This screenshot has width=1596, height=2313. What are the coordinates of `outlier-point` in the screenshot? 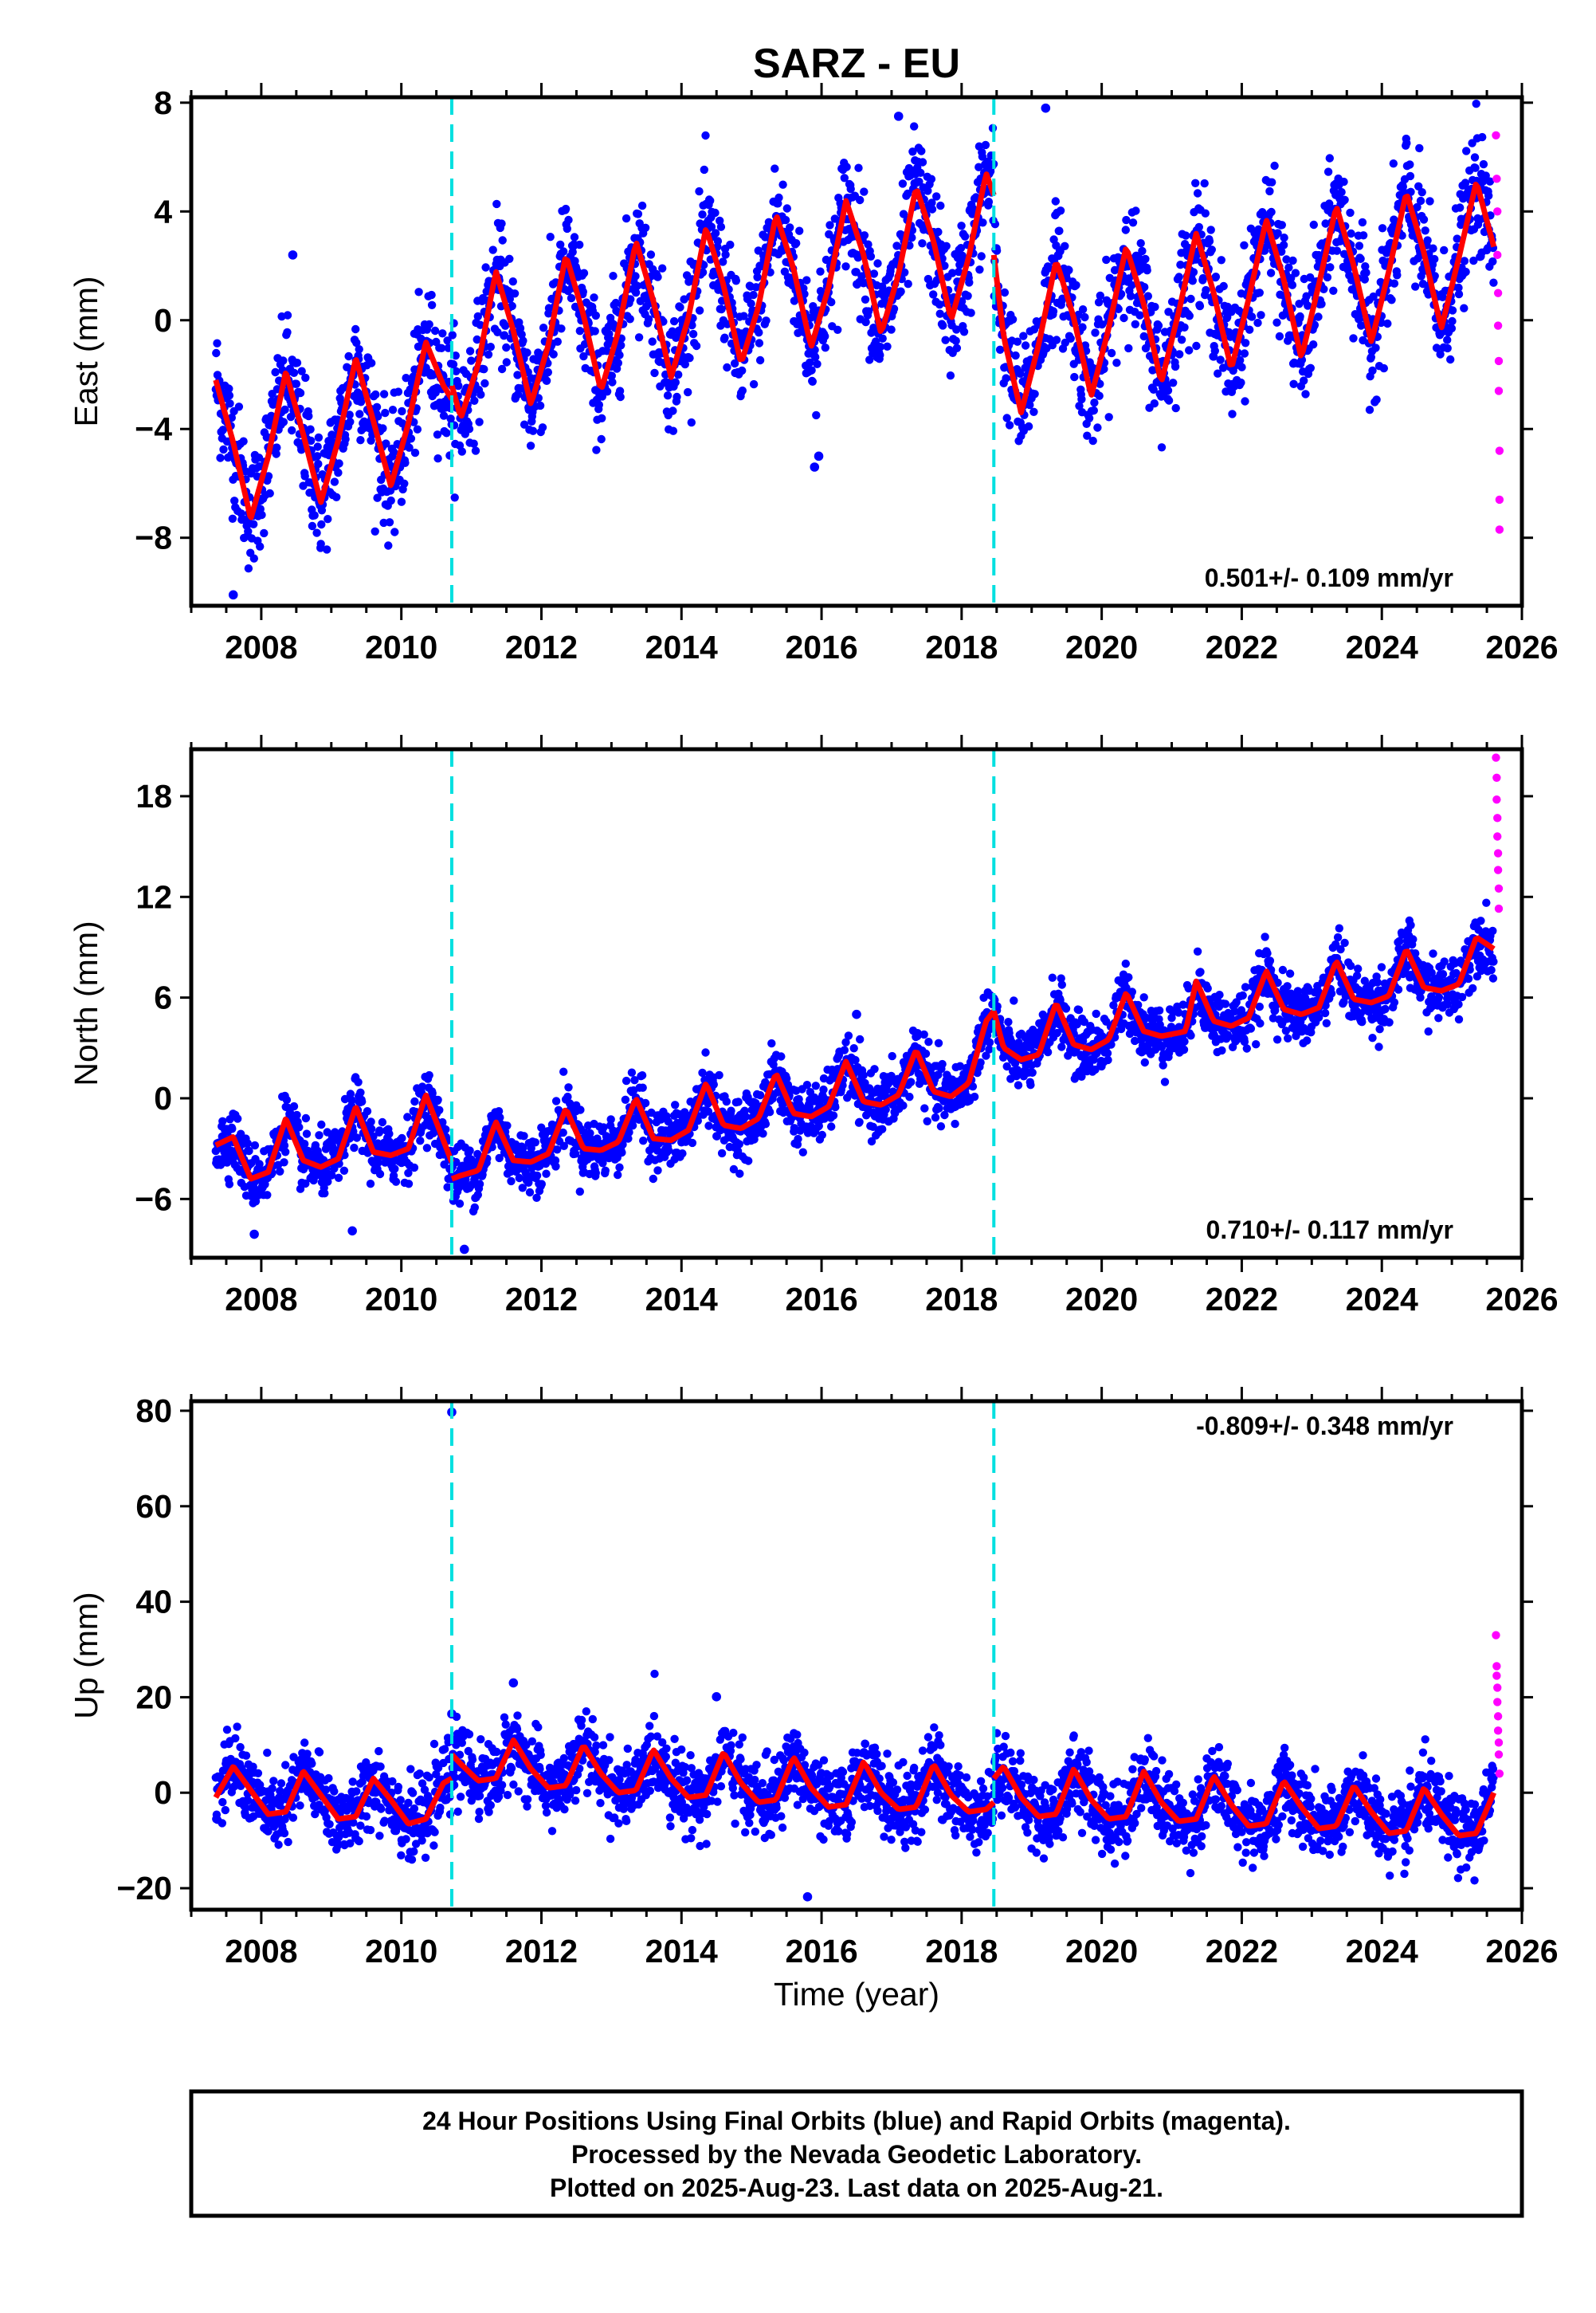 It's located at (899, 117).